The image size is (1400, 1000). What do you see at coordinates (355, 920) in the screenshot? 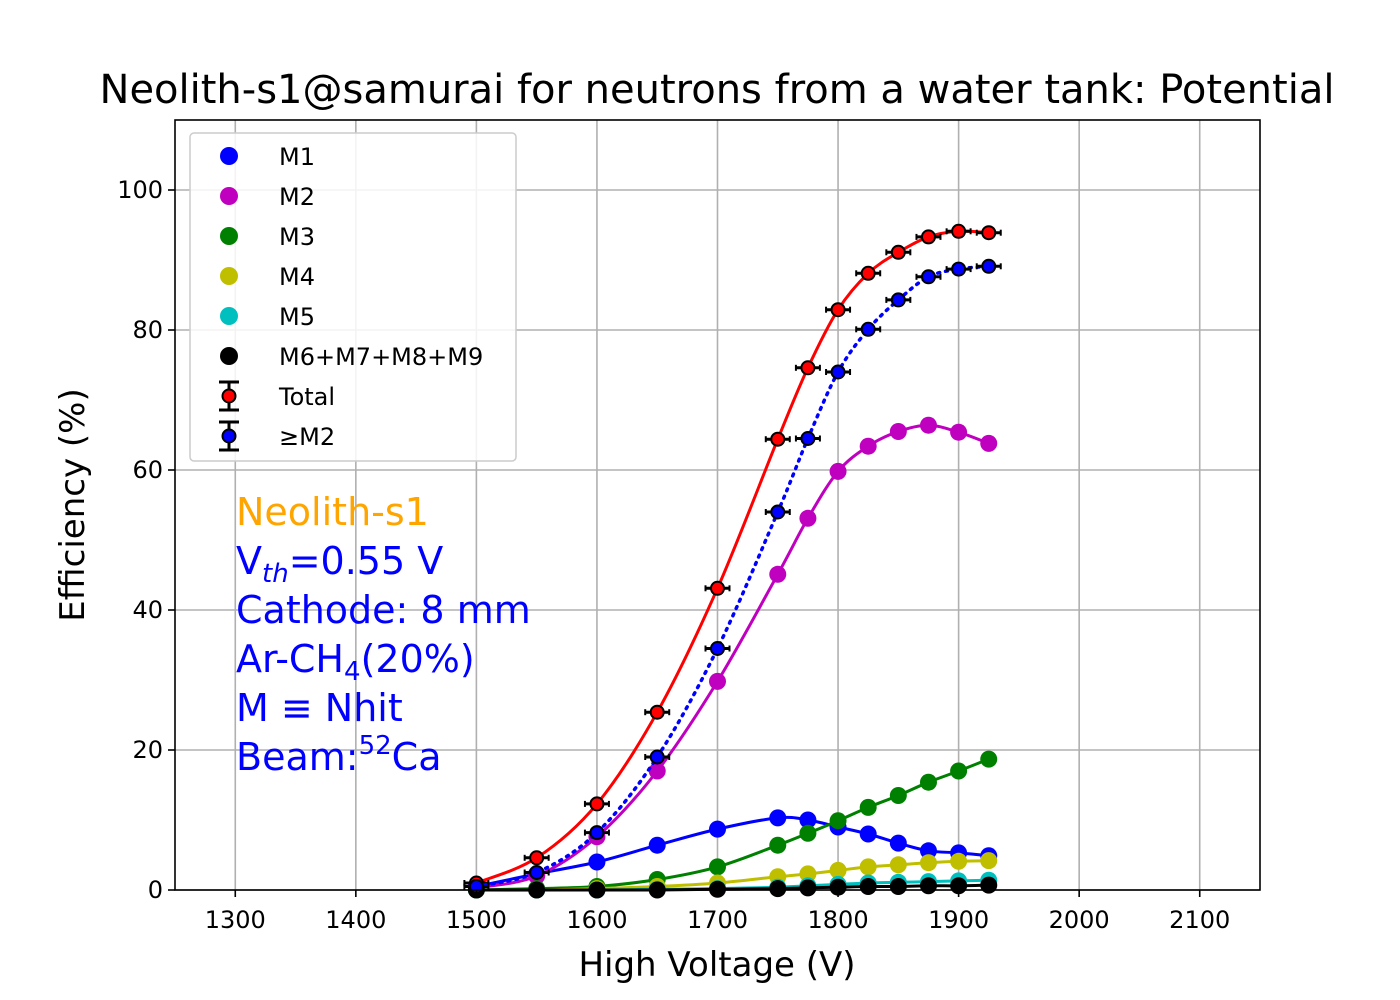
I see `x-tick-label: 1400` at bounding box center [355, 920].